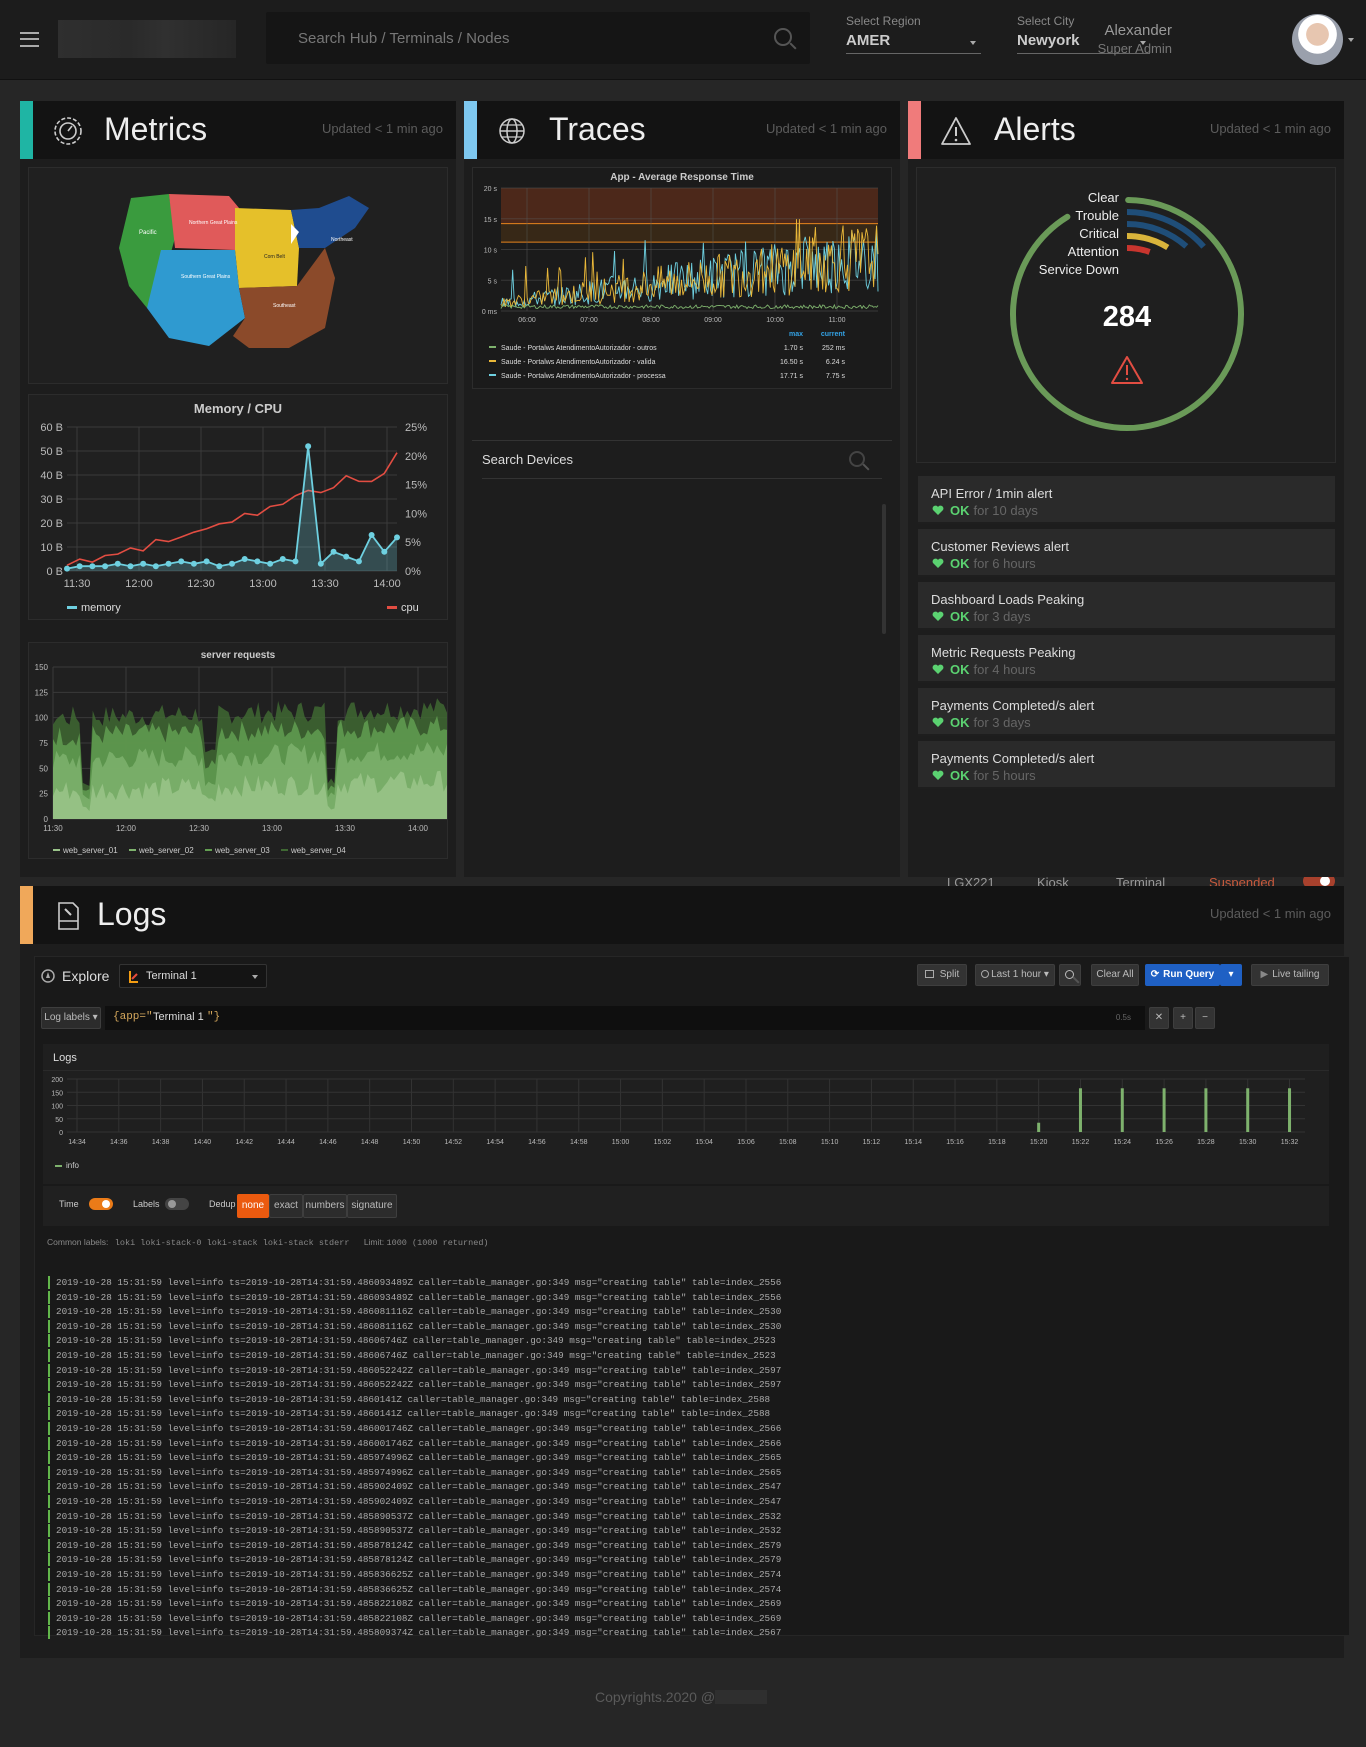  I want to click on datasource-select: Terminal 1, so click(193, 976).